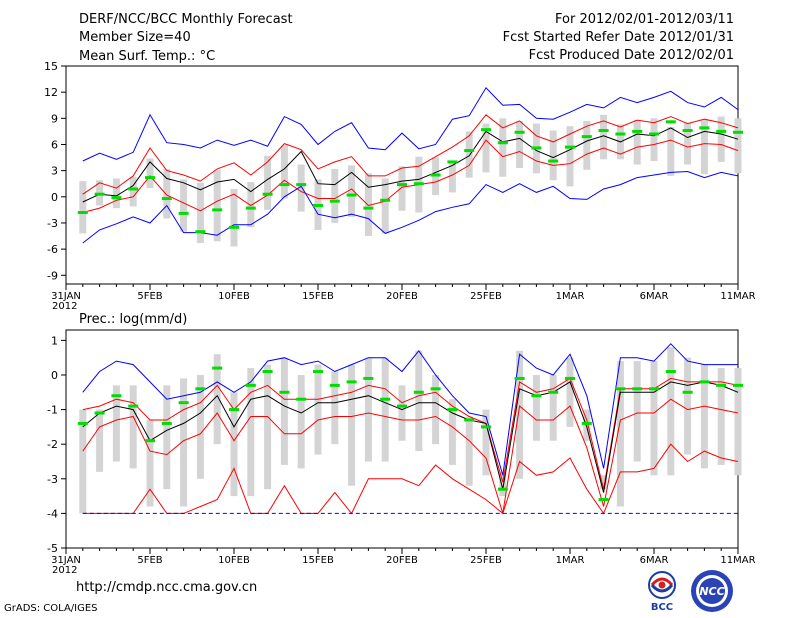  Describe the element at coordinates (662, 592) in the screenshot. I see `bcc-logo-icon: BCC` at that location.